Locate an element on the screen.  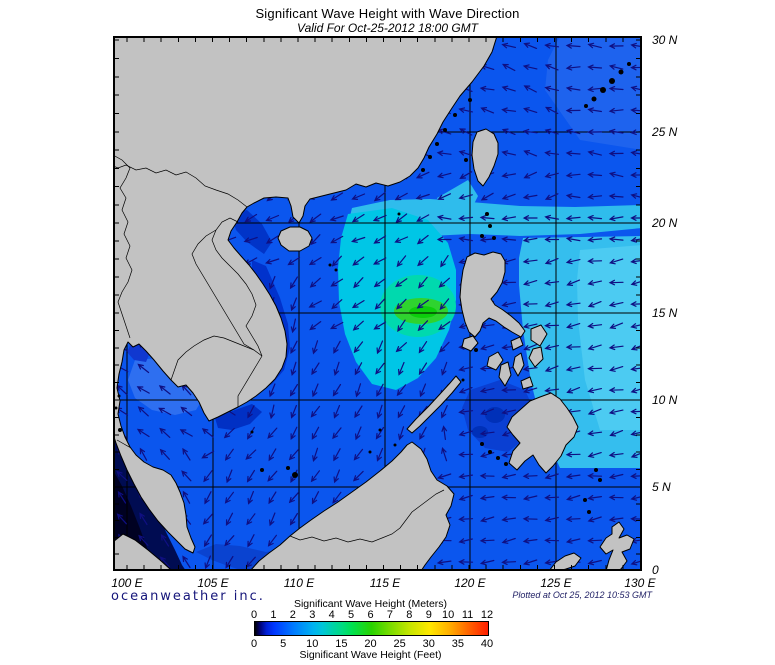
meters-tick: 3 is located at coordinates (312, 615).